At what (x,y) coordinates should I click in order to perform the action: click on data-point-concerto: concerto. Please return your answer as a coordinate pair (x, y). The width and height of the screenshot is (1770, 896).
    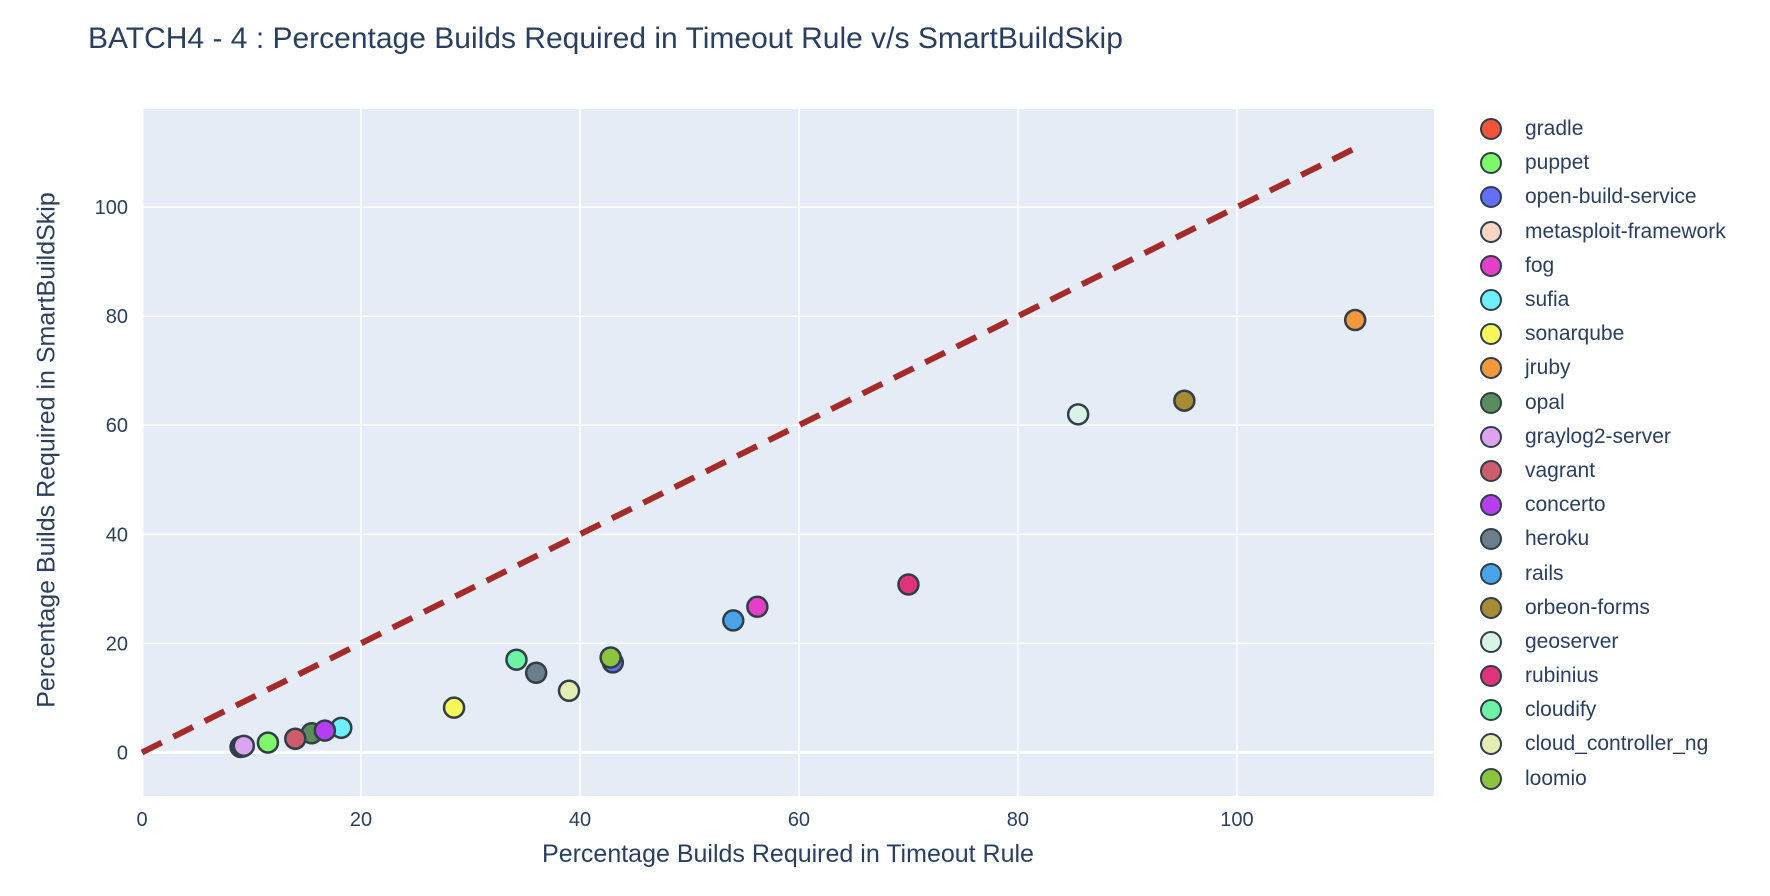
    Looking at the image, I should click on (325, 730).